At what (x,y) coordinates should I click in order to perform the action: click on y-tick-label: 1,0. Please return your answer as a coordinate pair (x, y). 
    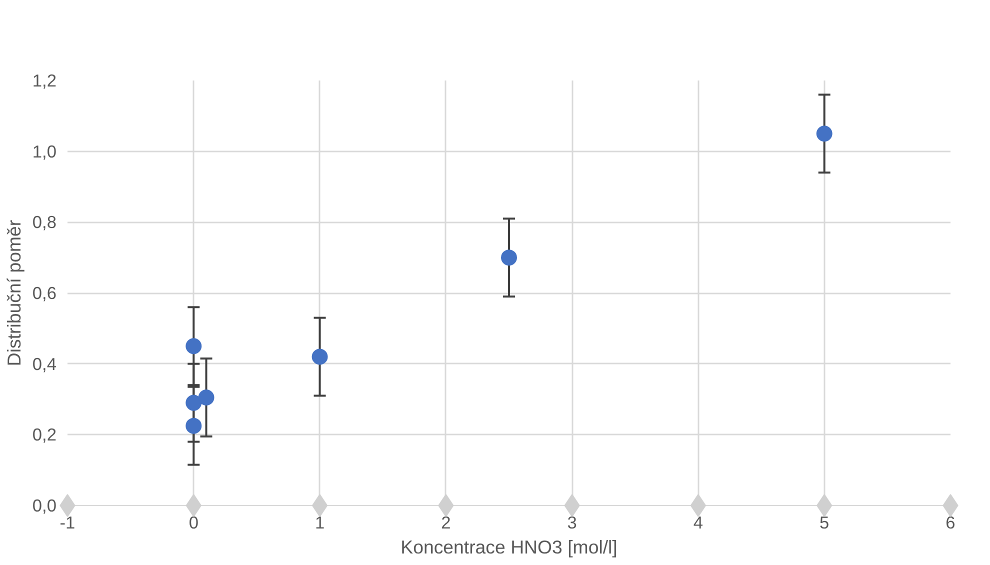
    Looking at the image, I should click on (44, 151).